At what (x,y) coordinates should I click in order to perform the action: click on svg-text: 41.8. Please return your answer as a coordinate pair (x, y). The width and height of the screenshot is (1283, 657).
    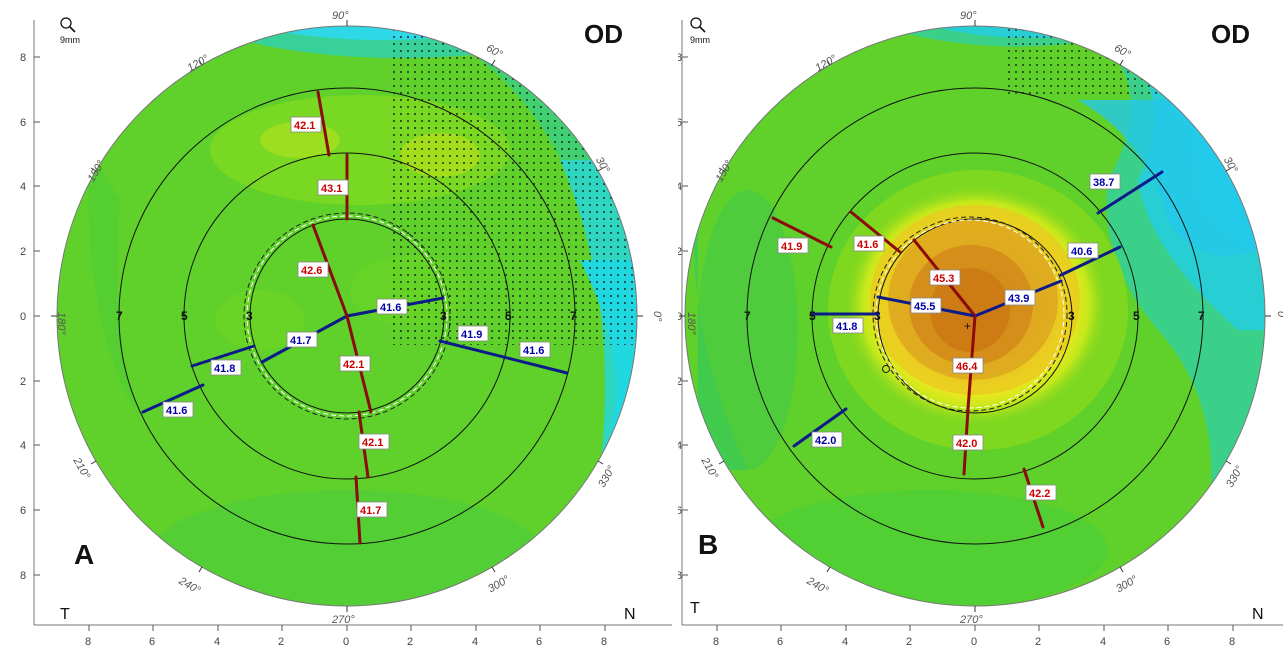
    Looking at the image, I should click on (846, 327).